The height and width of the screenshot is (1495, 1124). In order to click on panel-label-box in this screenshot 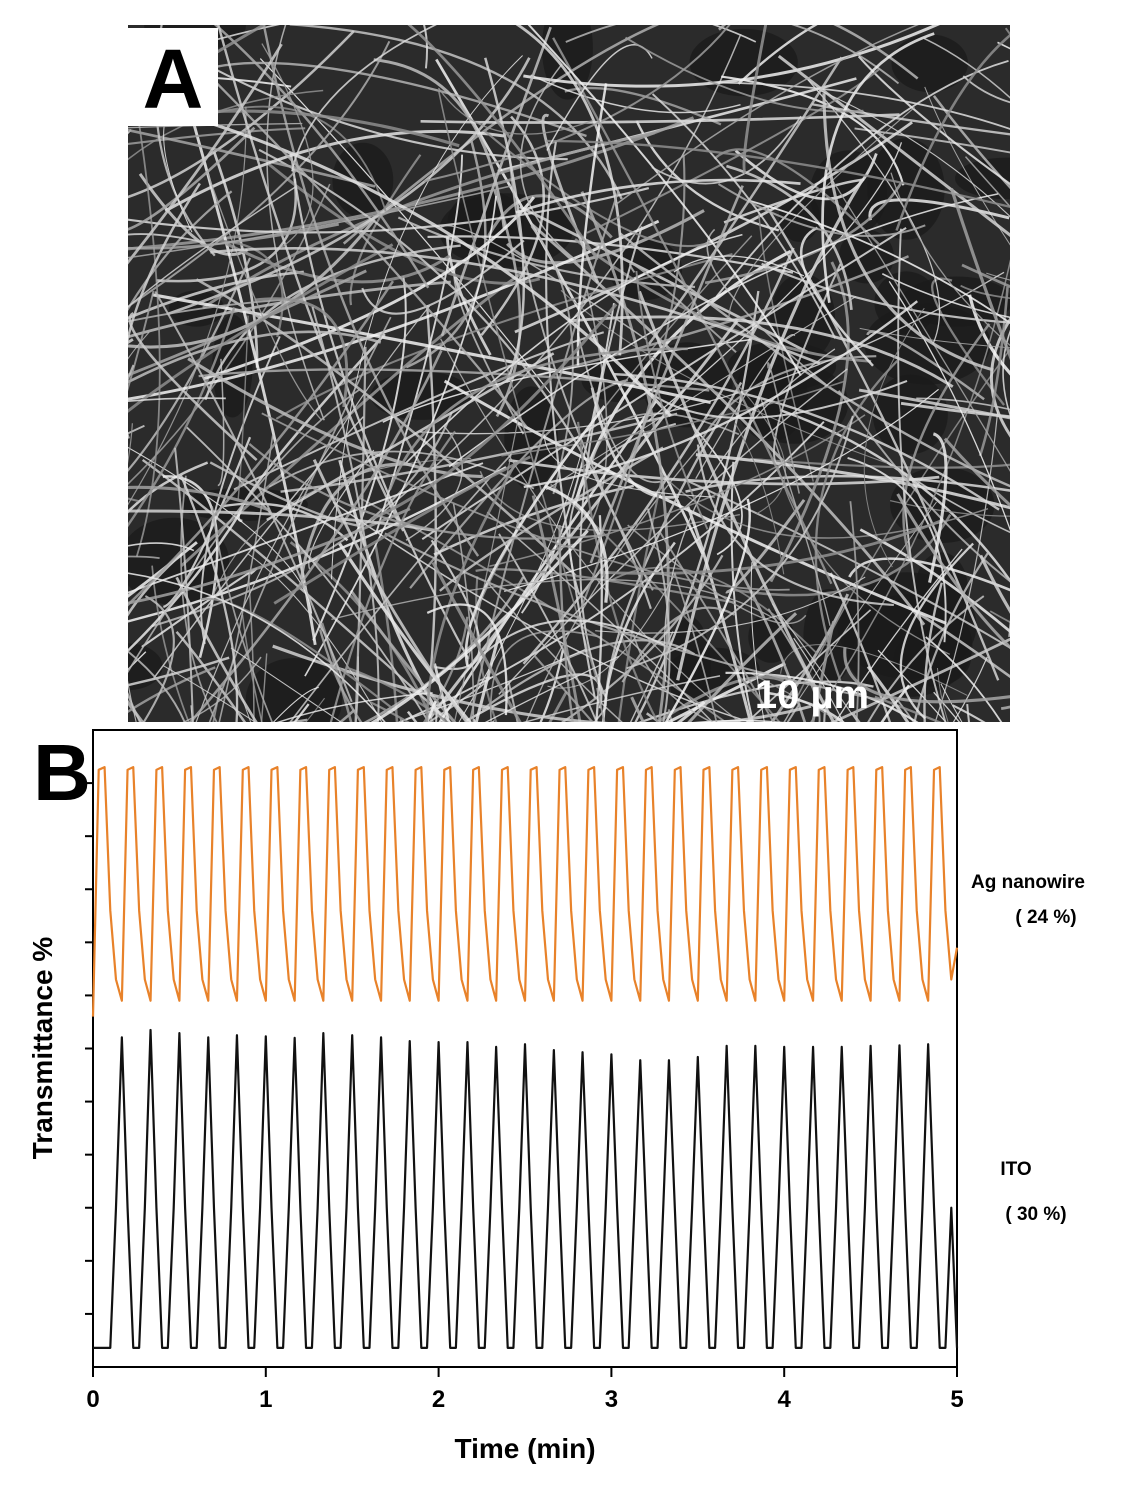, I will do `click(173, 77)`.